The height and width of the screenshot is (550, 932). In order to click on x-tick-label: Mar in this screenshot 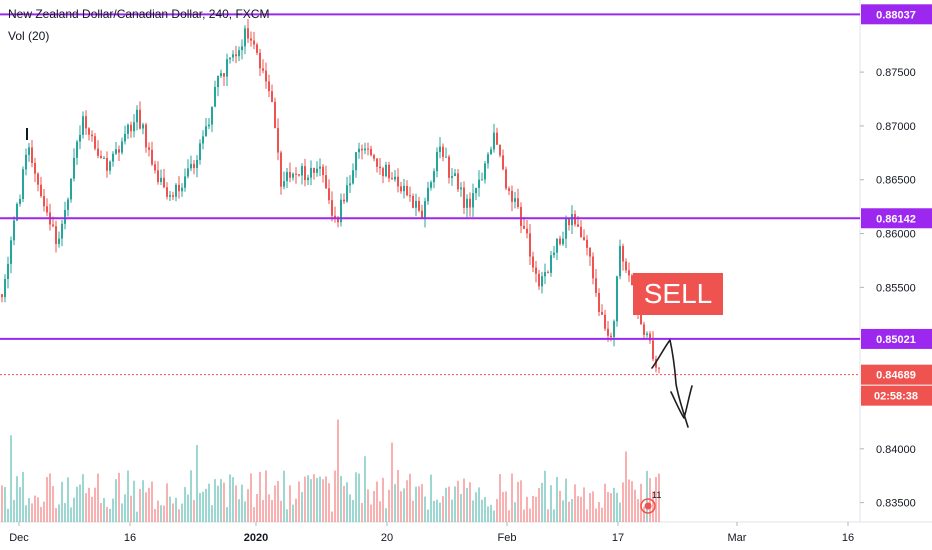, I will do `click(737, 538)`.